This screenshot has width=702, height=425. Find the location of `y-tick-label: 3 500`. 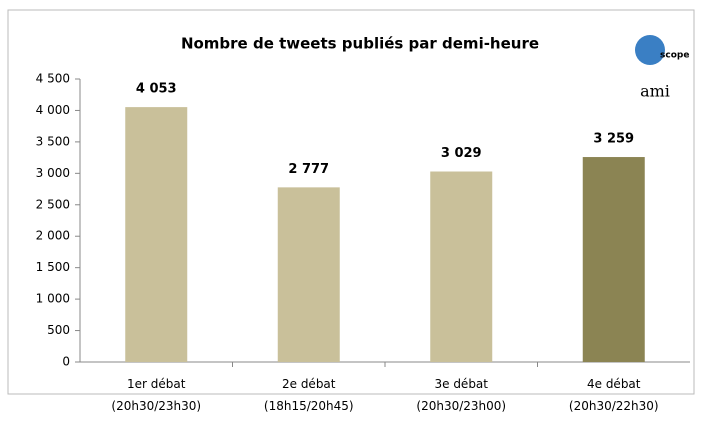

y-tick-label: 3 500 is located at coordinates (53, 141).